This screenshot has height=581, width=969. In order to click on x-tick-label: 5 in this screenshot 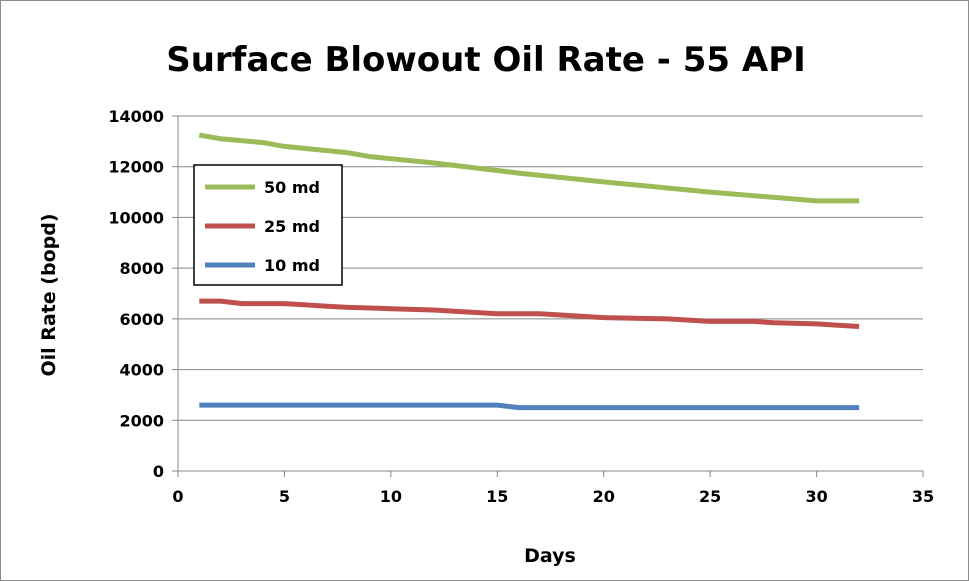, I will do `click(284, 496)`.